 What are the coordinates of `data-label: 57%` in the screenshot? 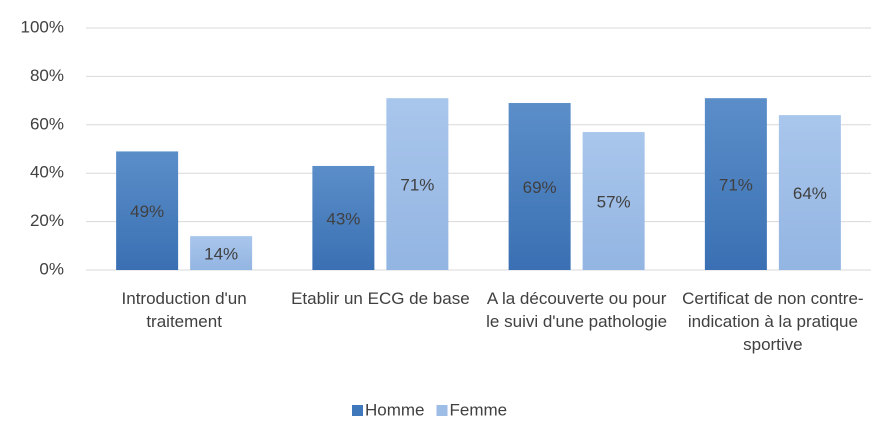 It's located at (614, 202).